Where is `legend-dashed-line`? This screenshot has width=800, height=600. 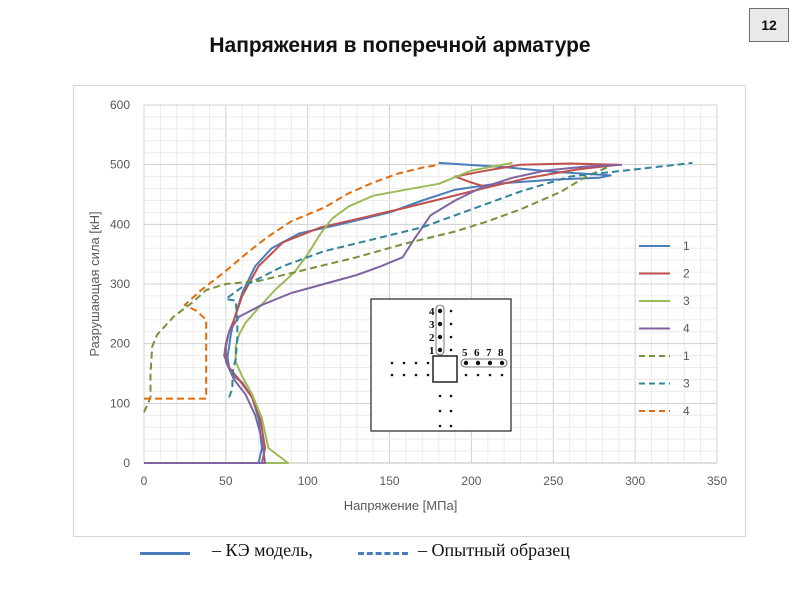
legend-dashed-line is located at coordinates (383, 553).